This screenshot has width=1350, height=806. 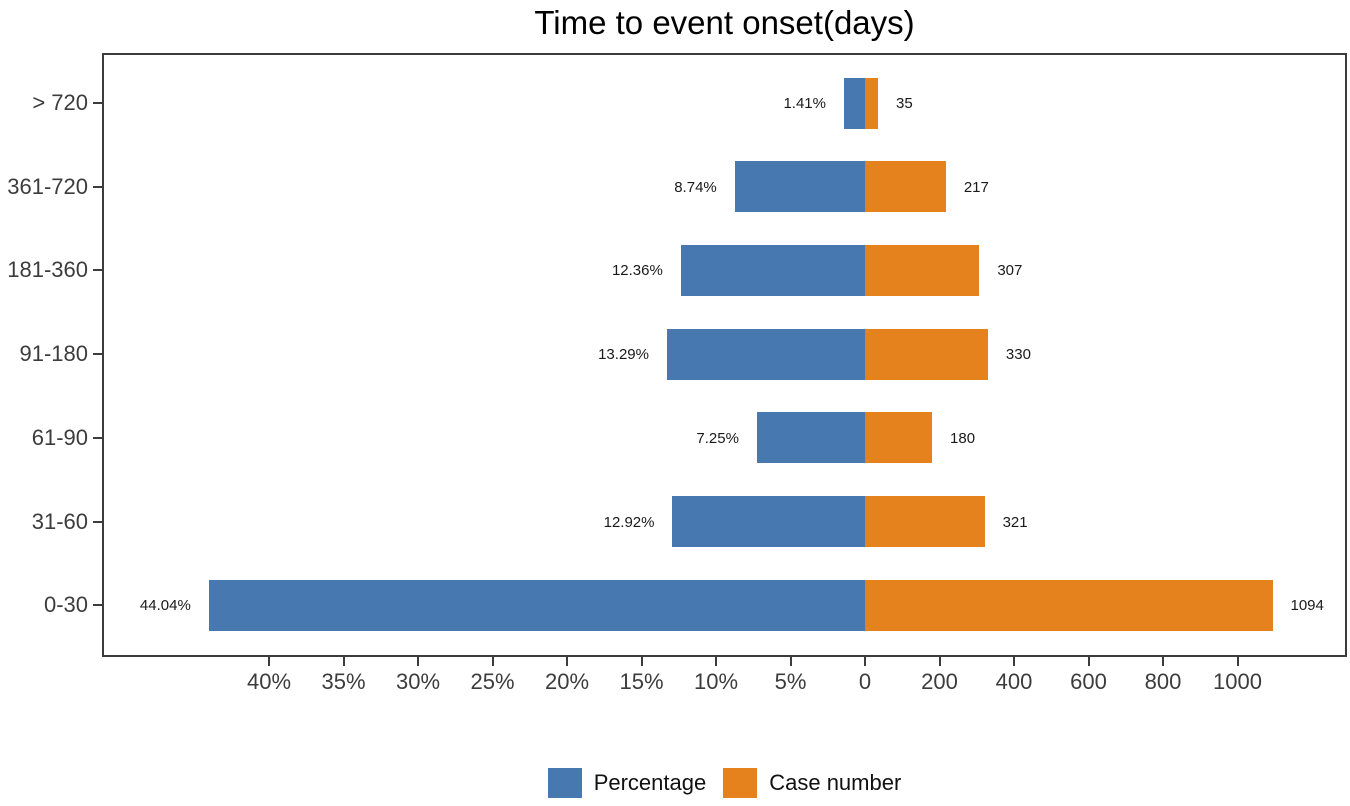 What do you see at coordinates (939, 681) in the screenshot?
I see `x-axis-label: 200` at bounding box center [939, 681].